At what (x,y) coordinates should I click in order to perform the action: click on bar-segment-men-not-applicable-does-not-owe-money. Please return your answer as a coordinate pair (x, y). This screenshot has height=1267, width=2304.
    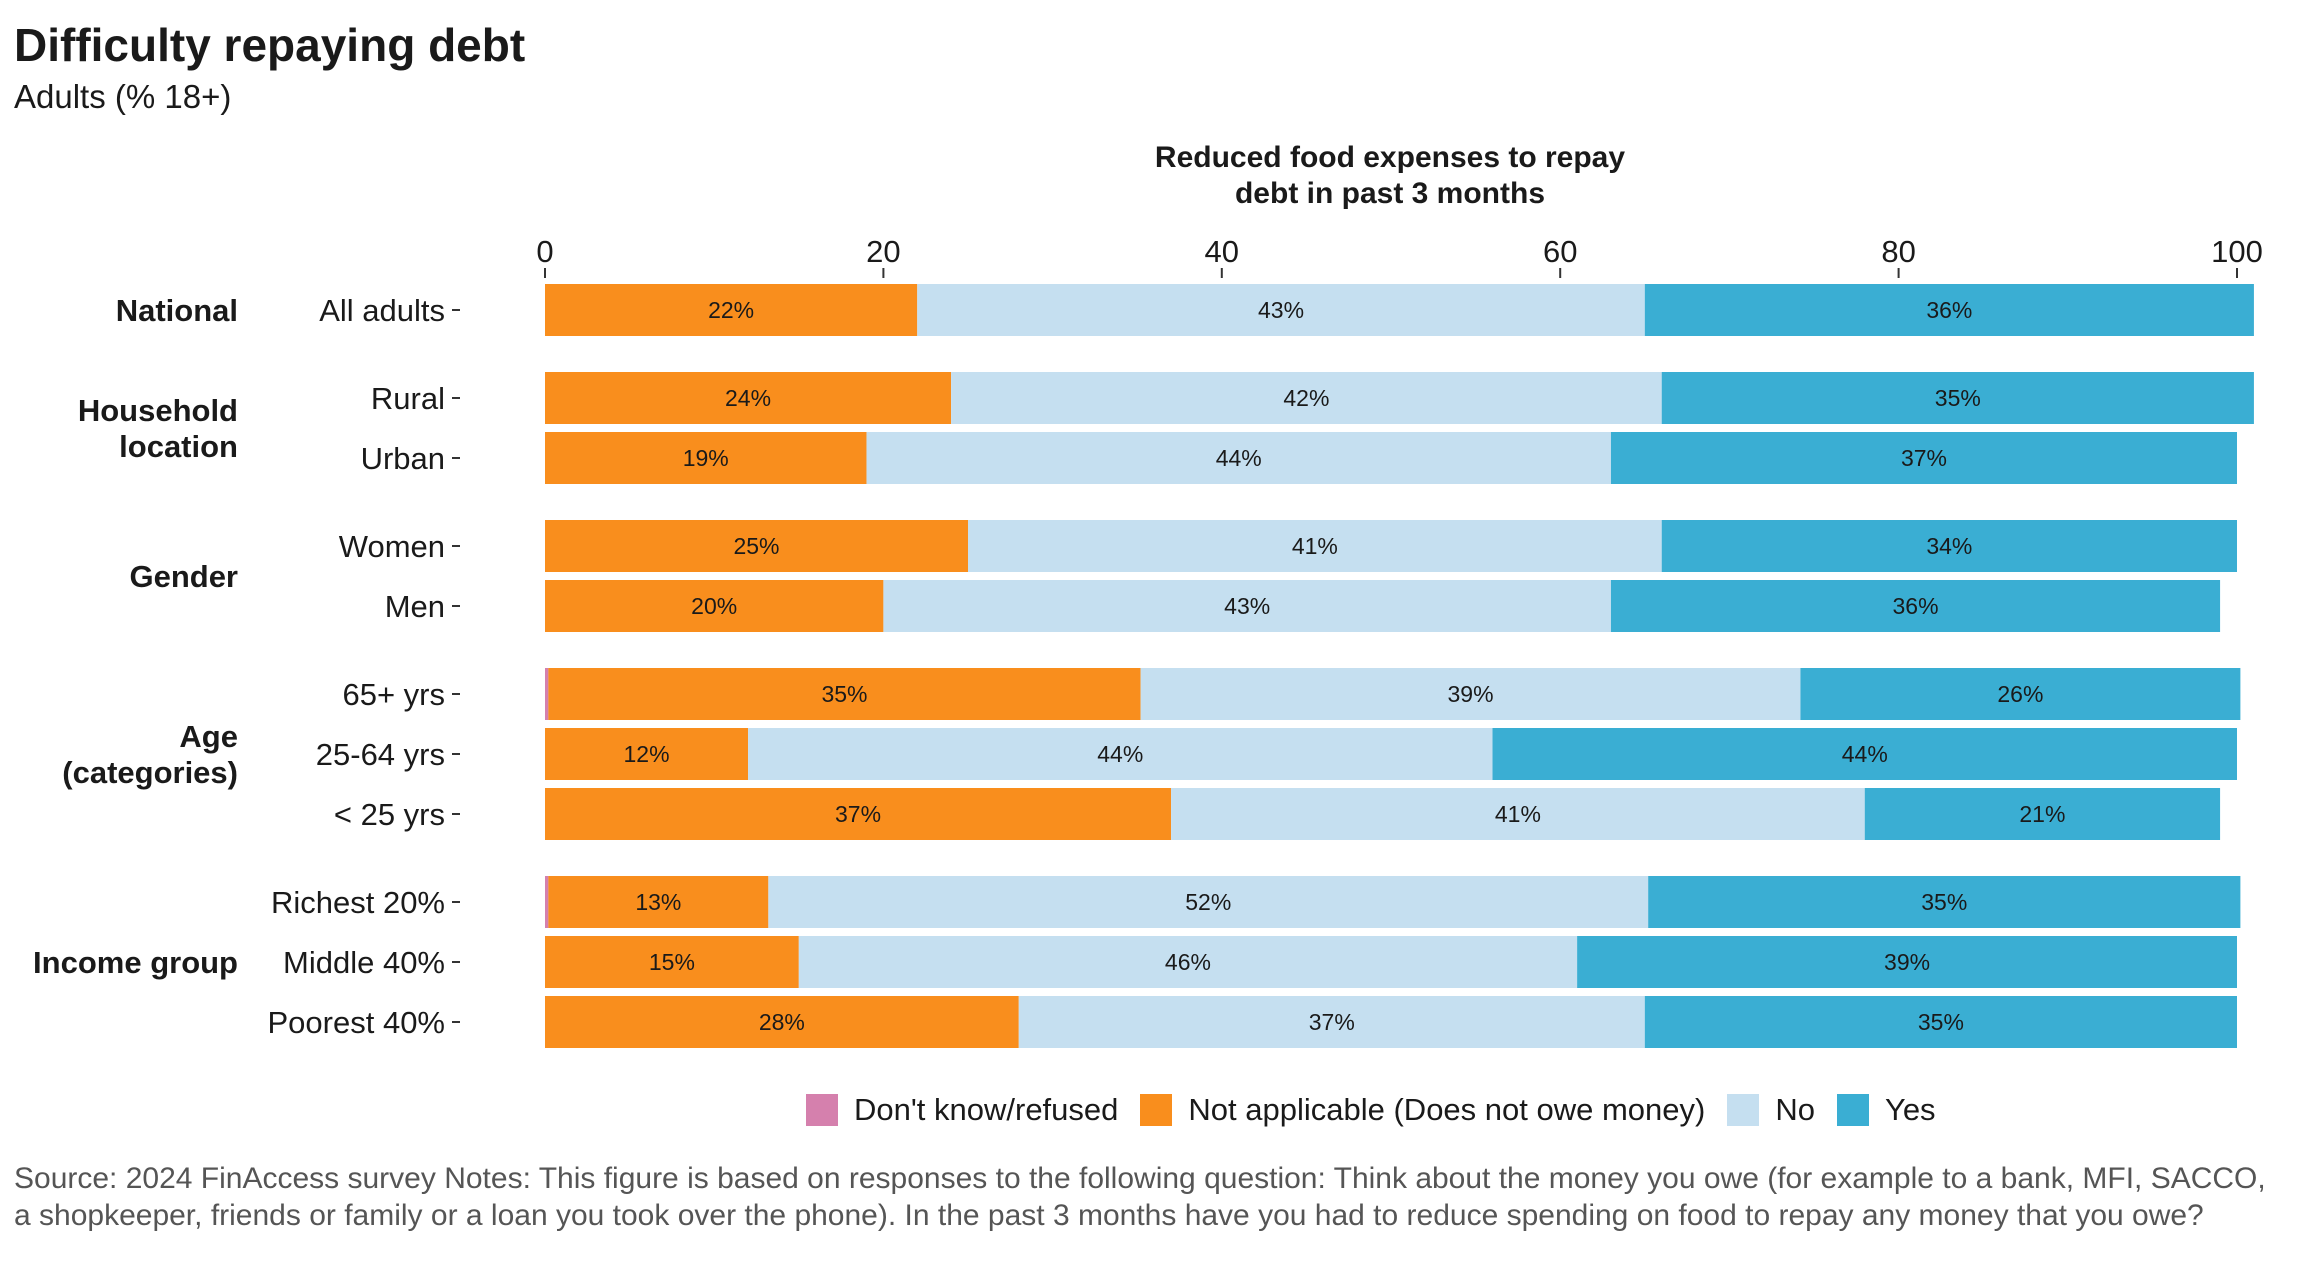
    Looking at the image, I should click on (714, 606).